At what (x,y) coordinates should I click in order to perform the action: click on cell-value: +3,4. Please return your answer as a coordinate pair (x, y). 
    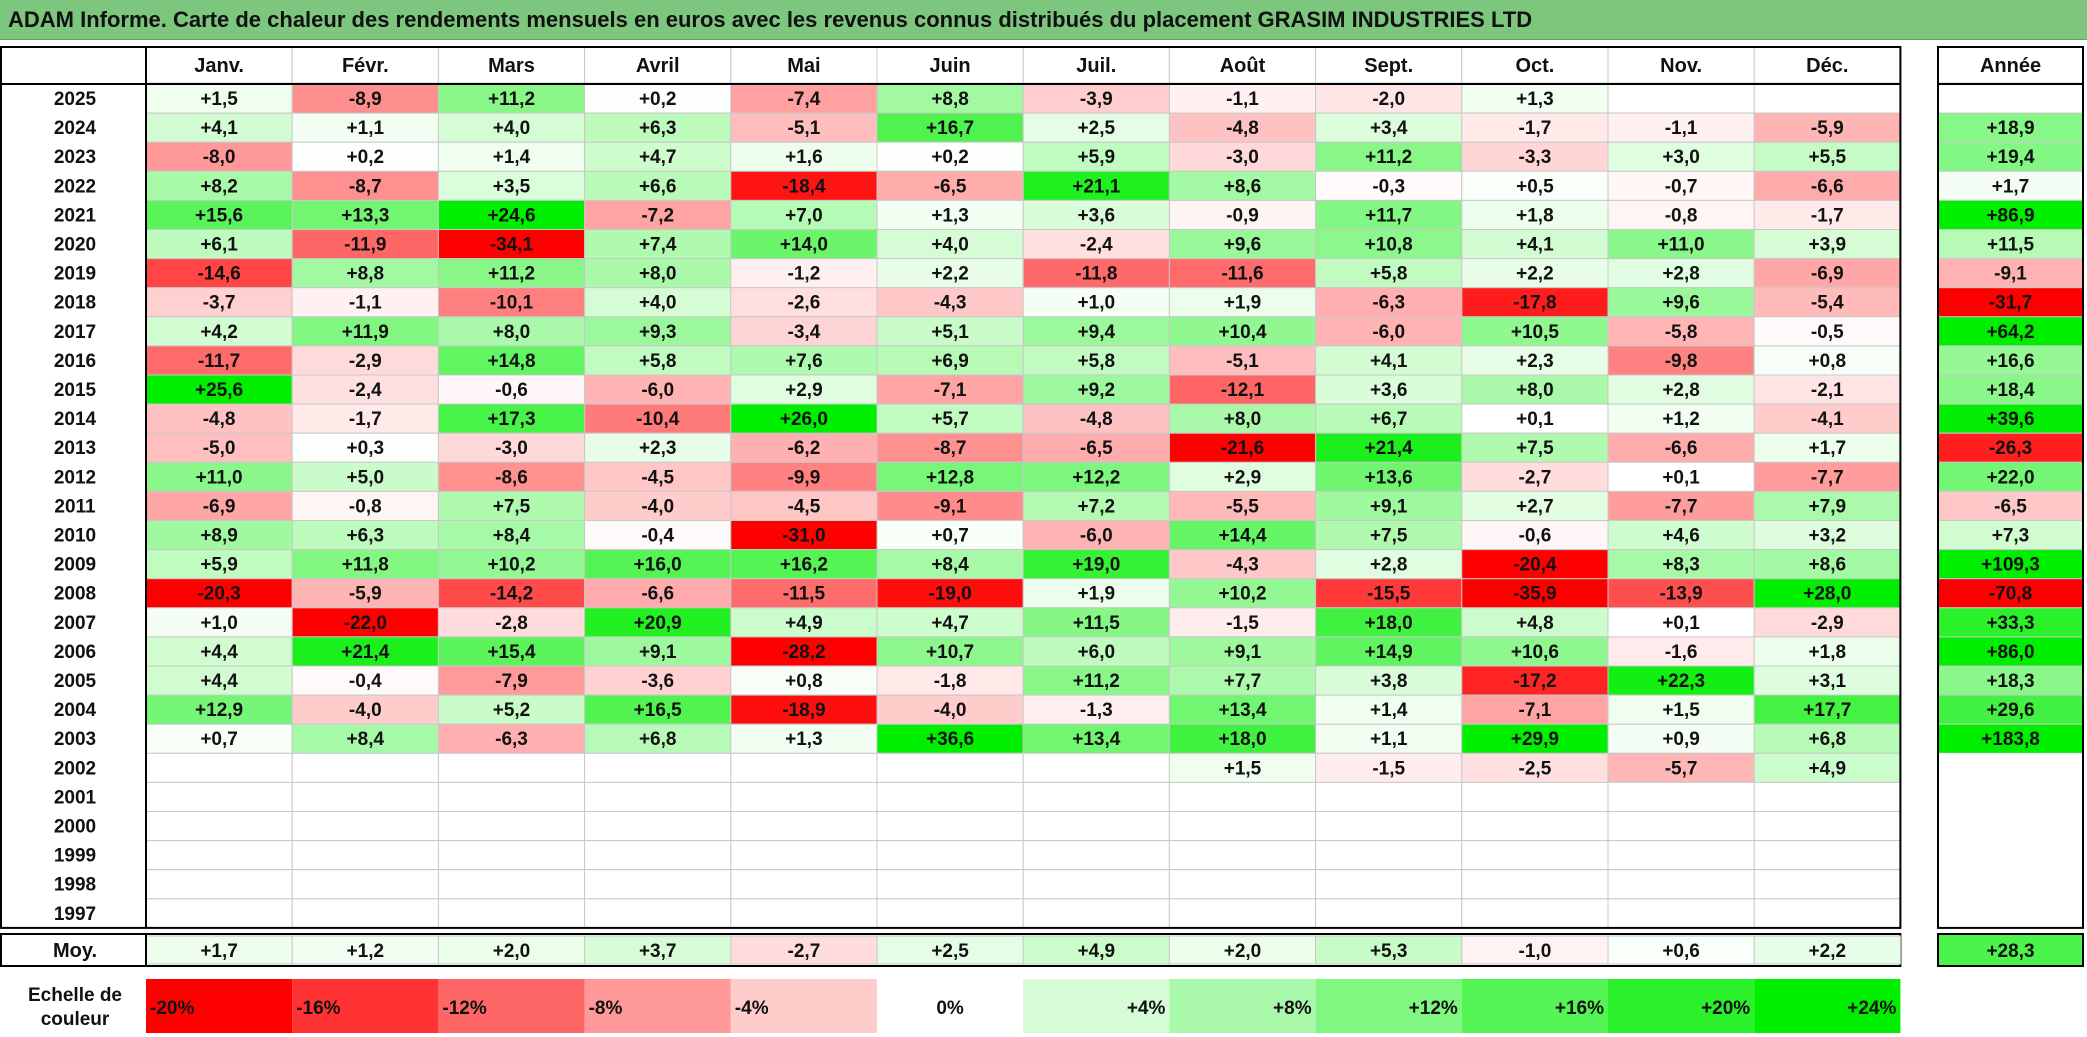
    Looking at the image, I should click on (1389, 128).